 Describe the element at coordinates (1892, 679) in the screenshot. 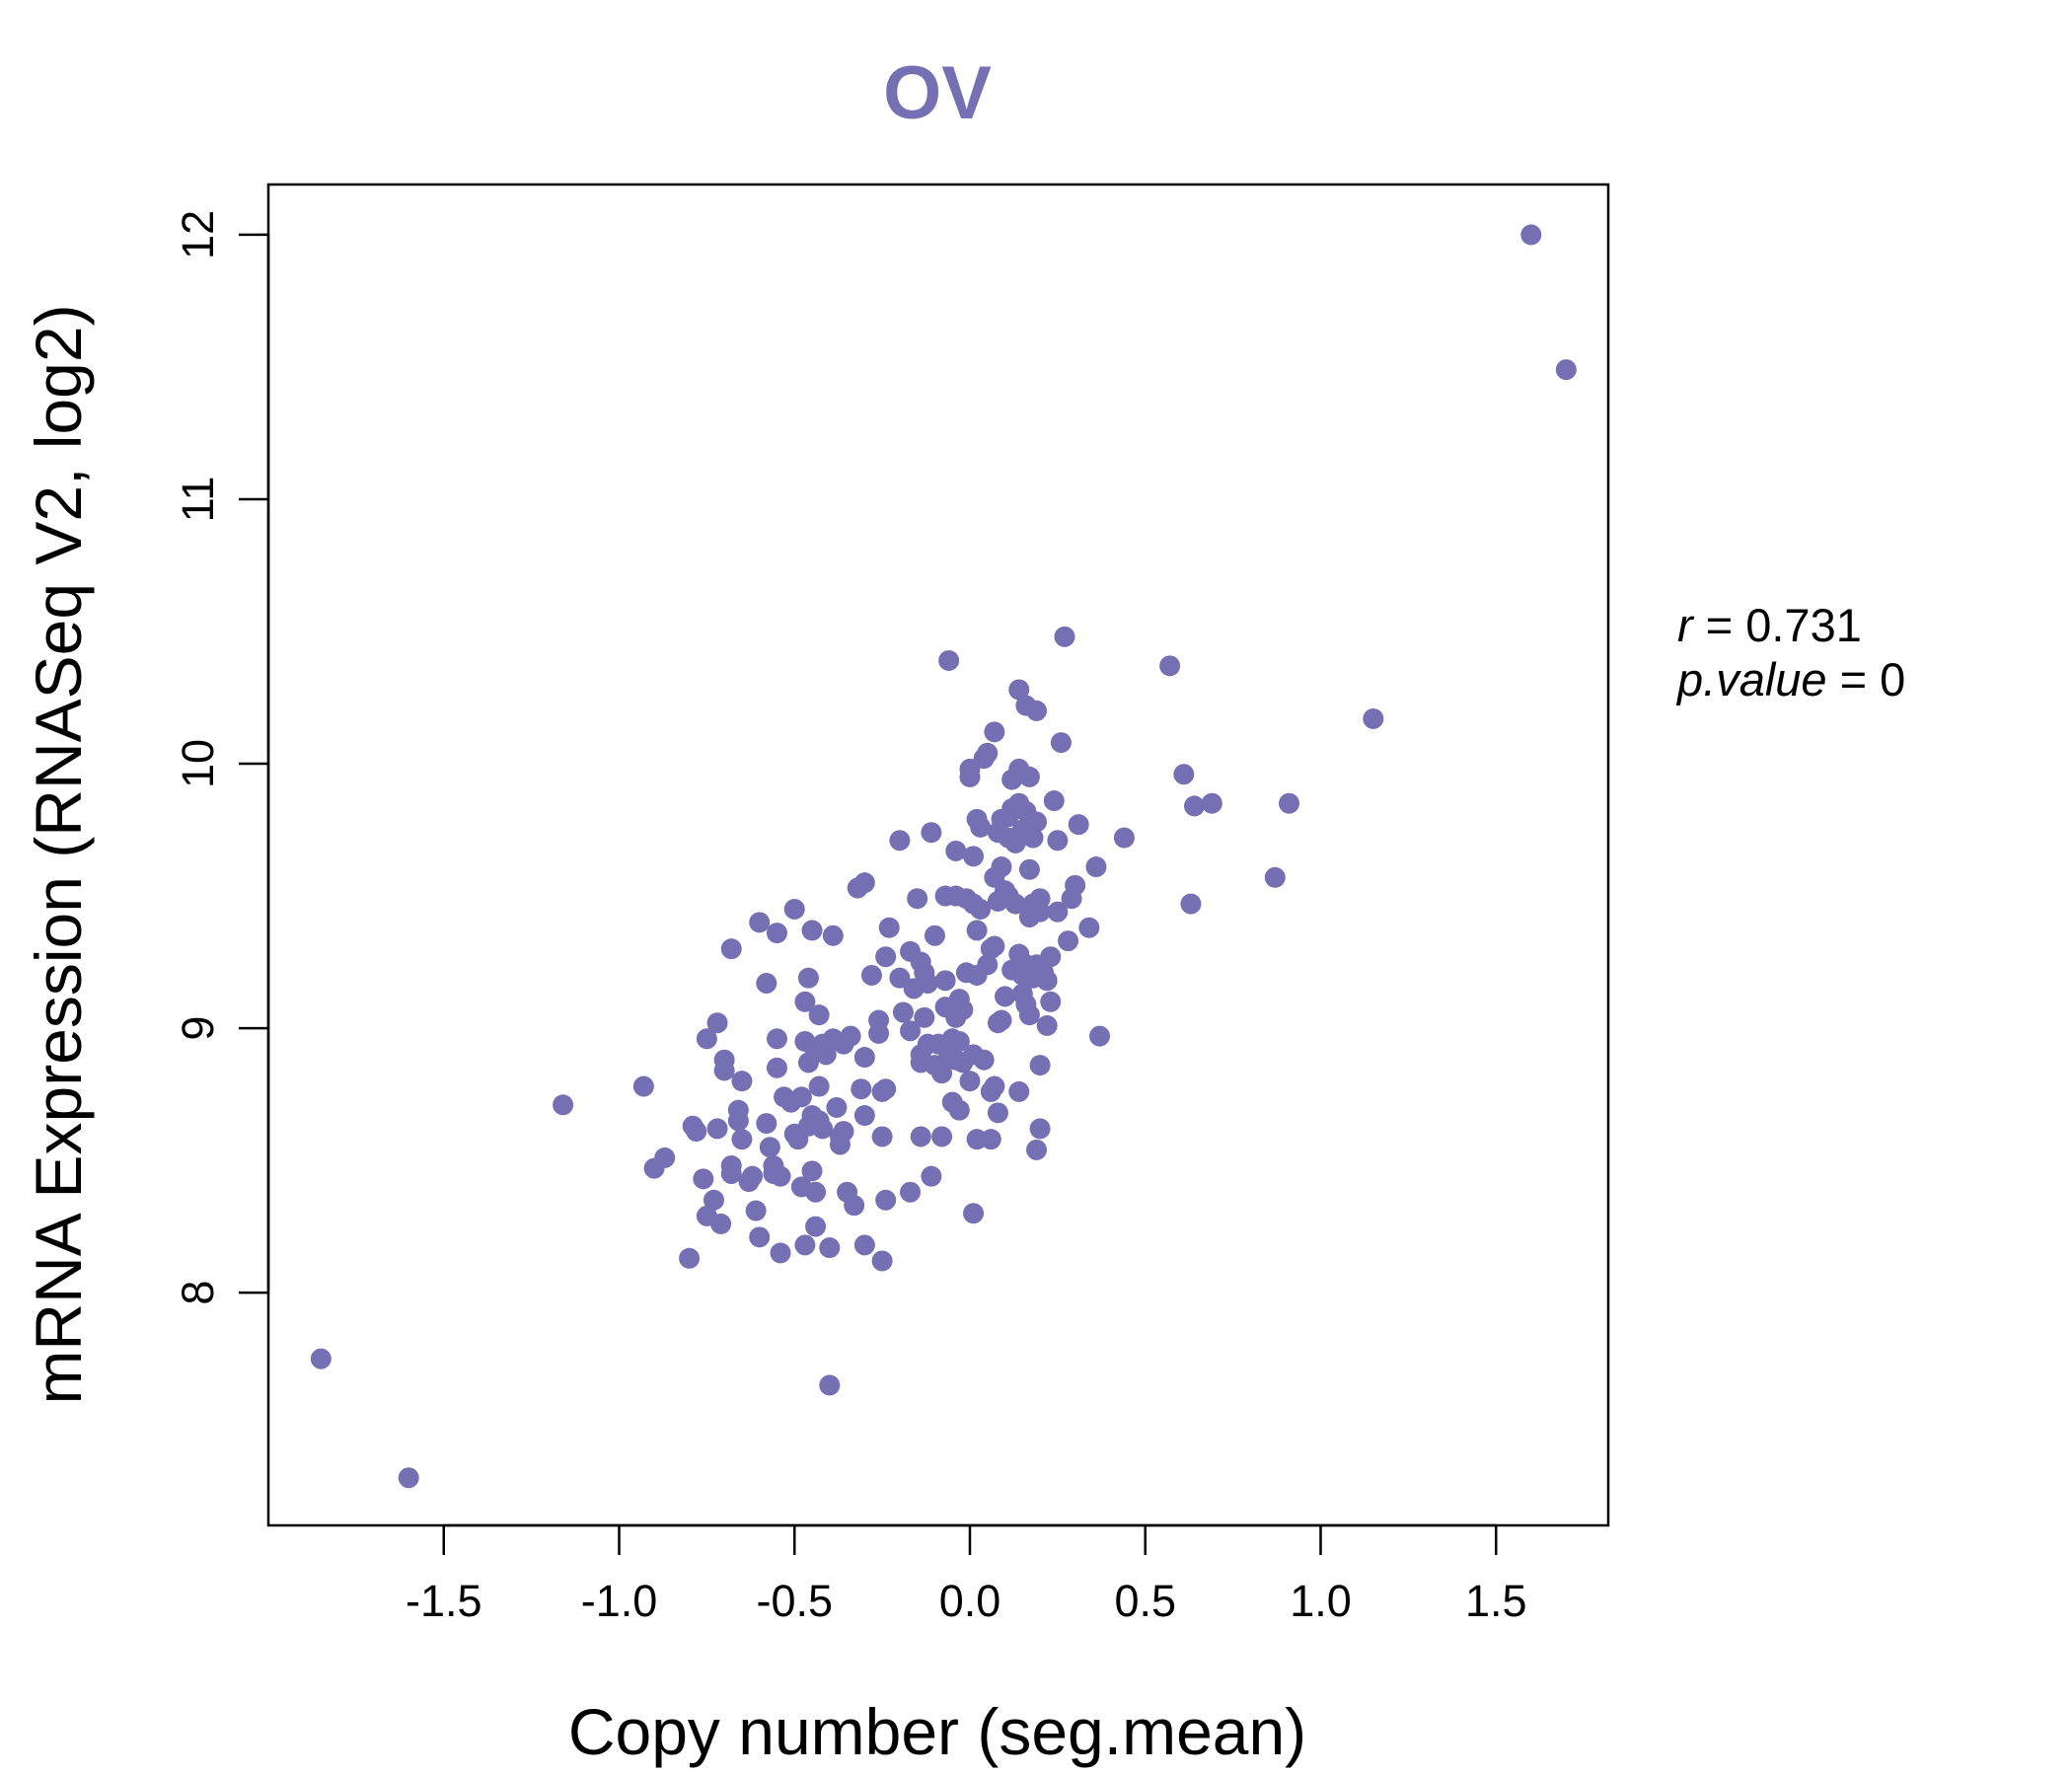

I see `p-value: 0` at that location.